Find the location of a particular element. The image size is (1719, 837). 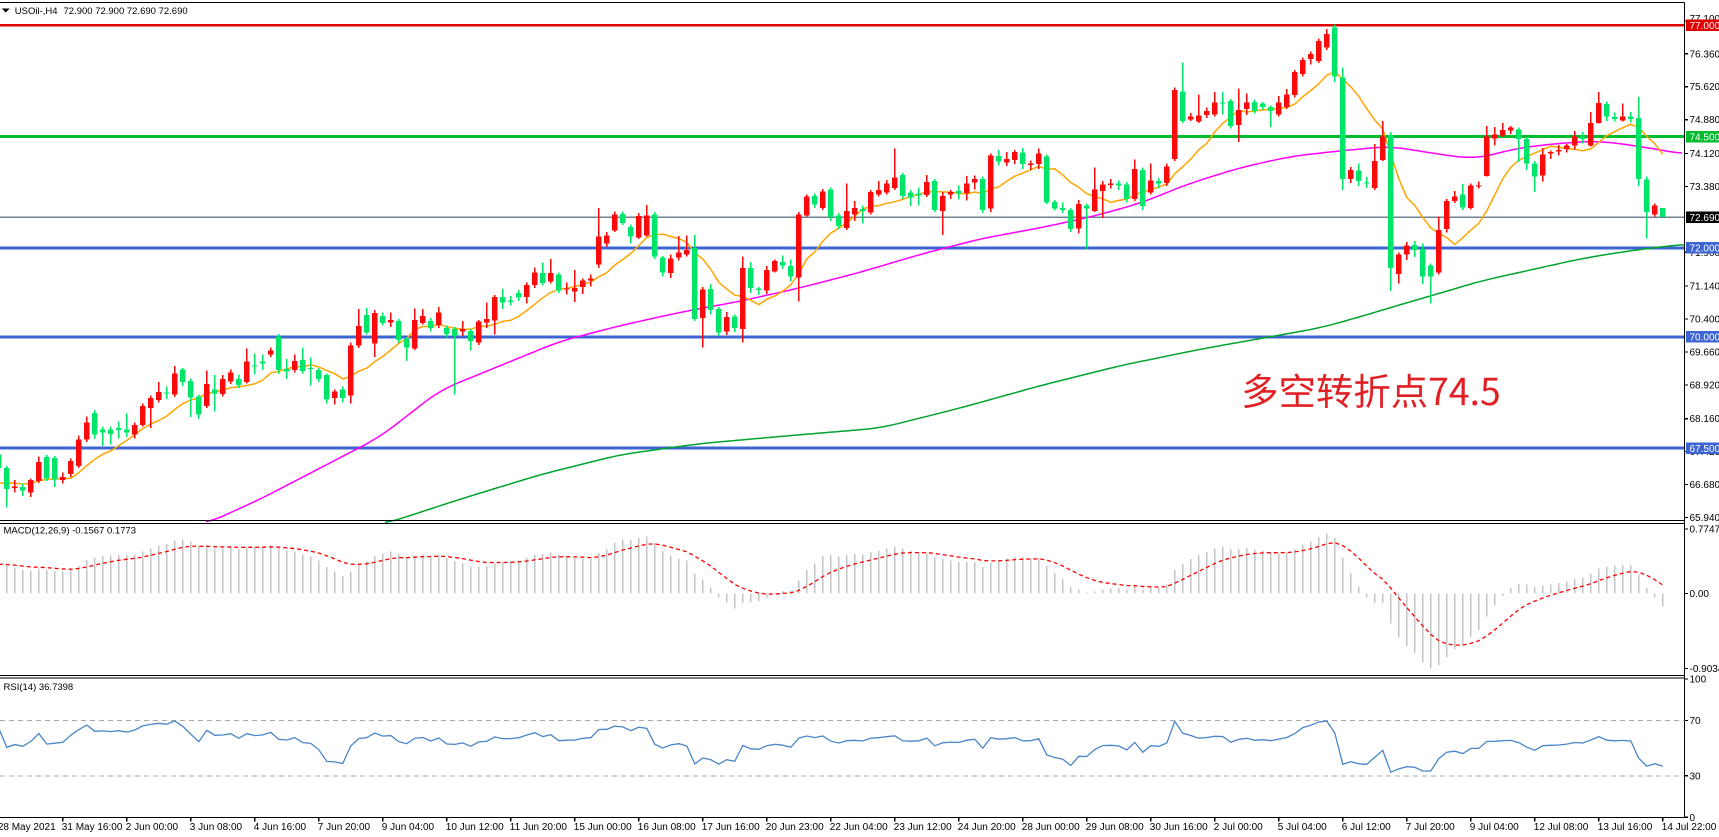

svg-text: 70.000 is located at coordinates (1704, 338).